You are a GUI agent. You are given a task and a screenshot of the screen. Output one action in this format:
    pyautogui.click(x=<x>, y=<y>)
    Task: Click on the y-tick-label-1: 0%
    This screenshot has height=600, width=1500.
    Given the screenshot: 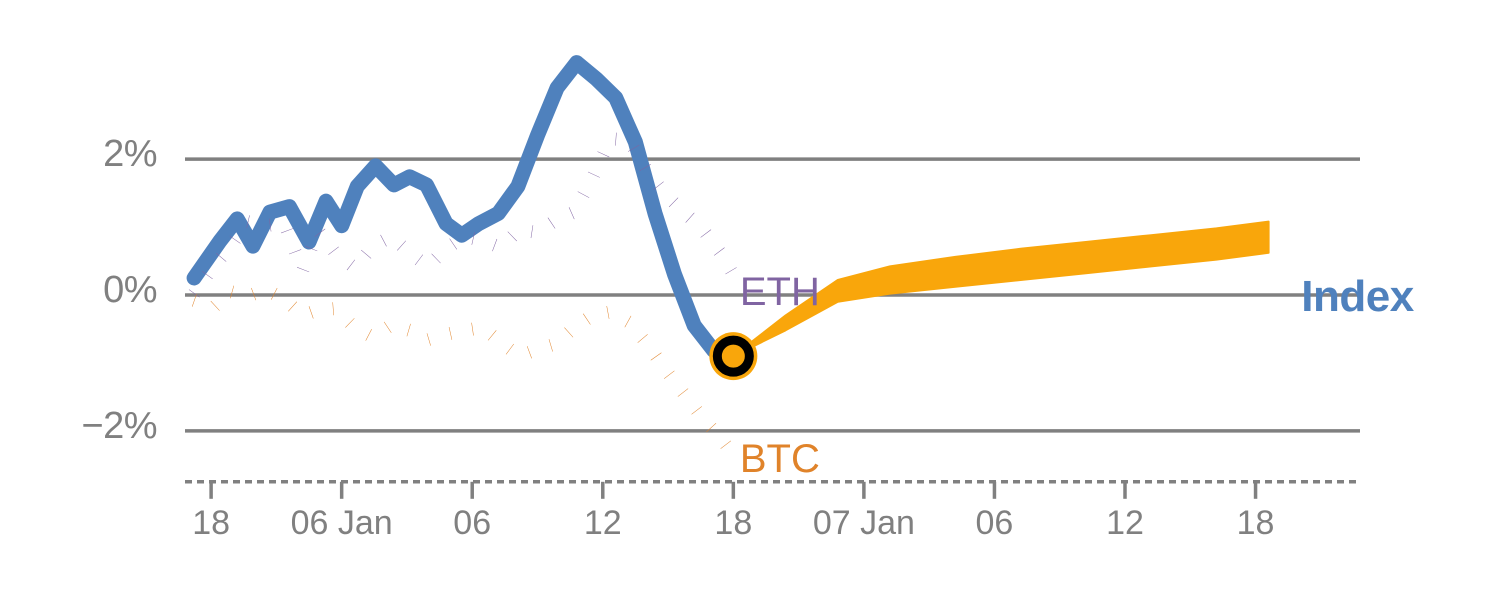 What is the action you would take?
    pyautogui.click(x=130, y=289)
    